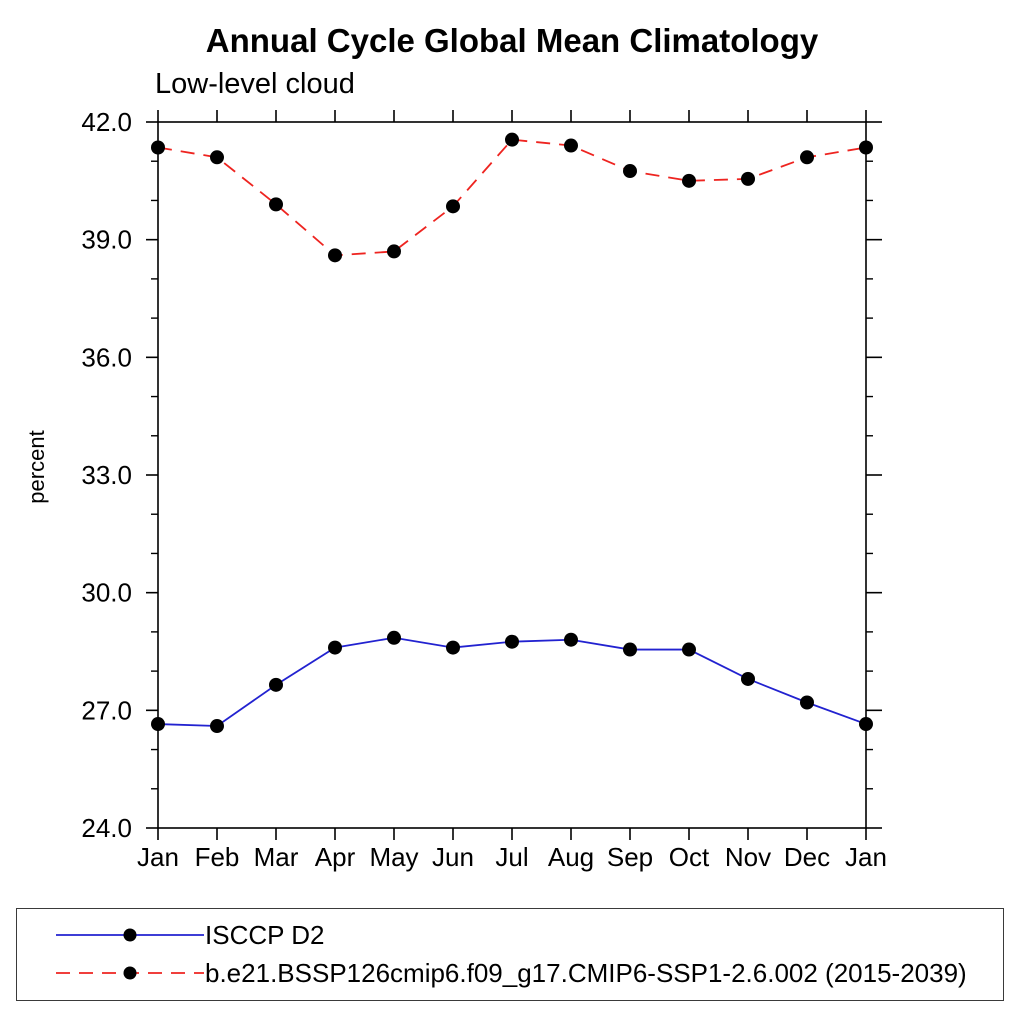 This screenshot has width=1024, height=1024. I want to click on x-tick-label: Mar, so click(276, 857).